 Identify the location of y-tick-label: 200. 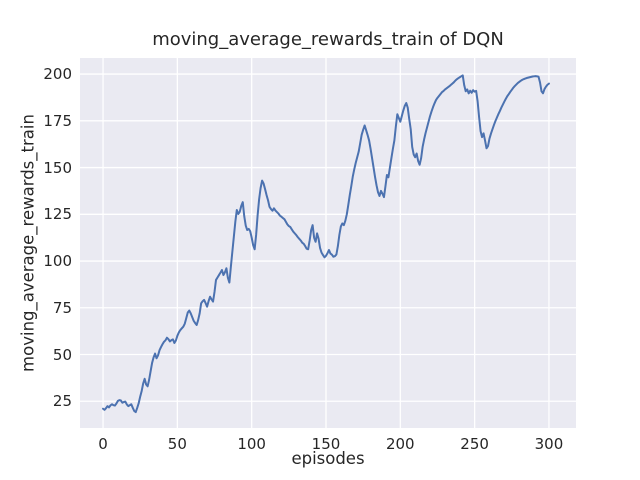
(57, 74).